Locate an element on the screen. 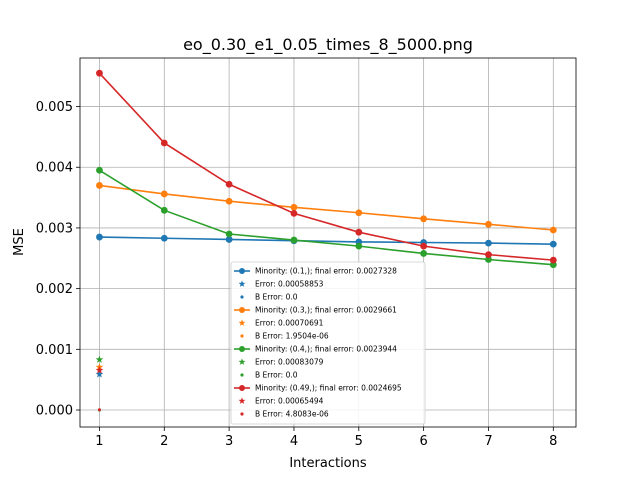 The width and height of the screenshot is (640, 480). legend-error-label: Error: 0.00065494 is located at coordinates (289, 401).